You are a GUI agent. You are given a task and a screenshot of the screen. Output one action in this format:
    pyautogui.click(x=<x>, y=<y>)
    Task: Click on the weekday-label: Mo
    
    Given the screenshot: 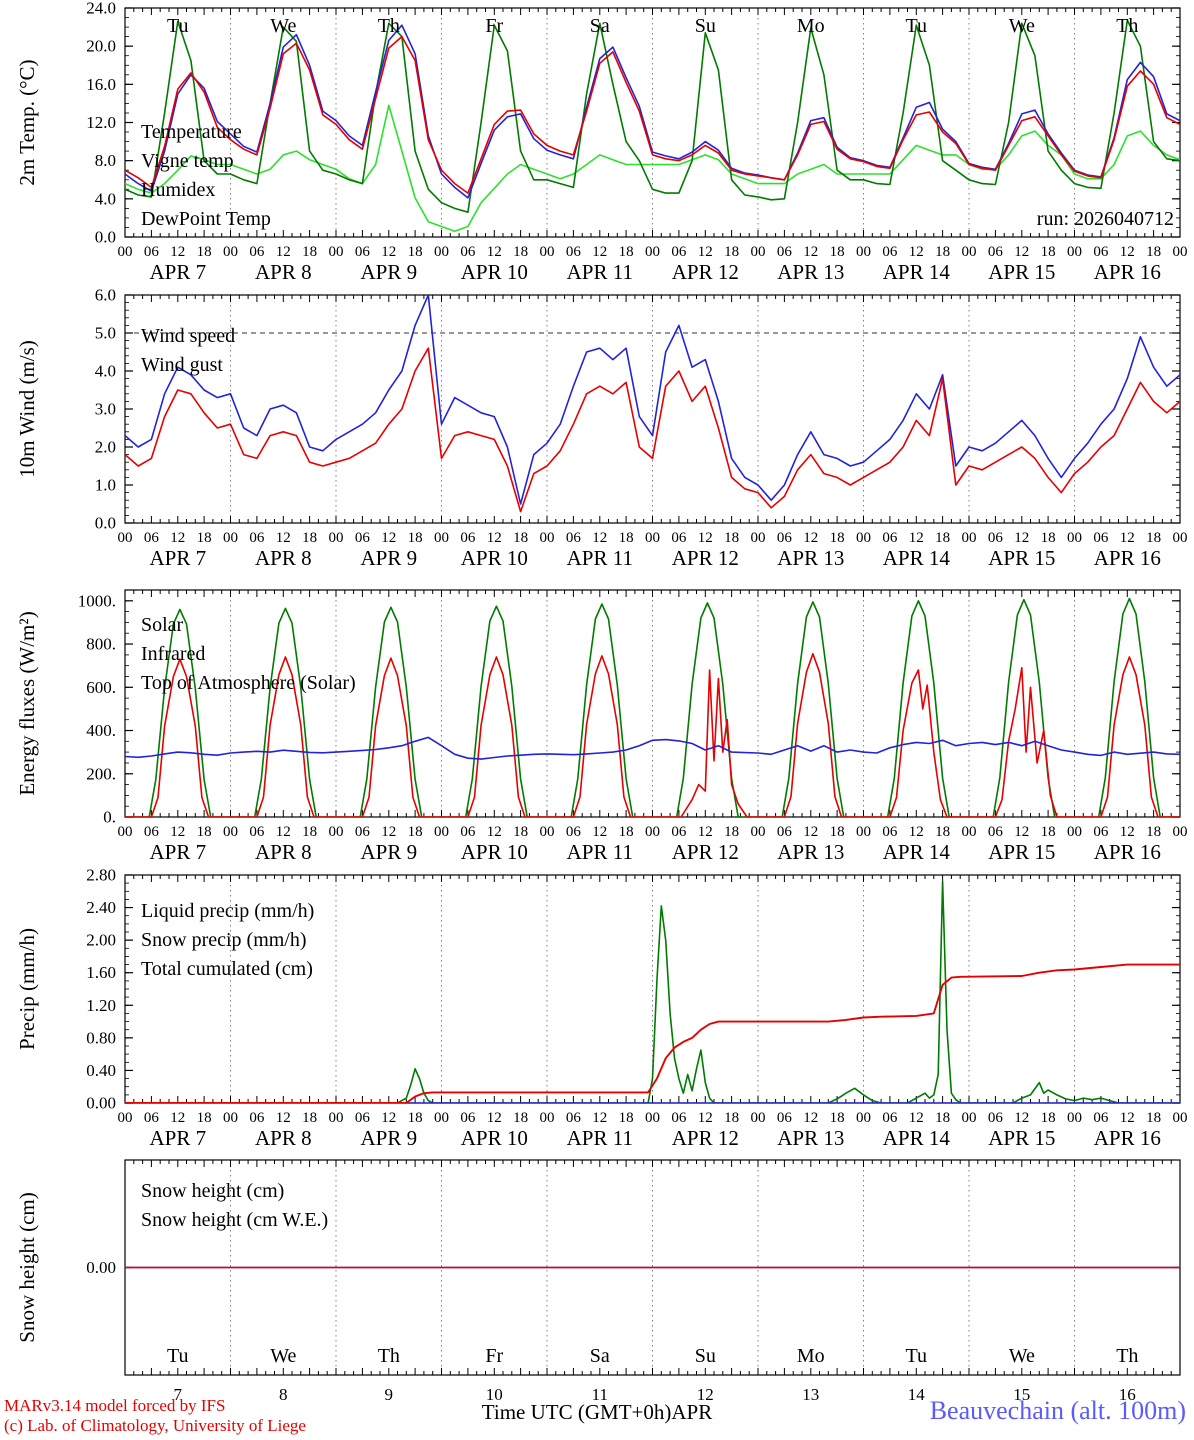 What is the action you would take?
    pyautogui.click(x=811, y=26)
    